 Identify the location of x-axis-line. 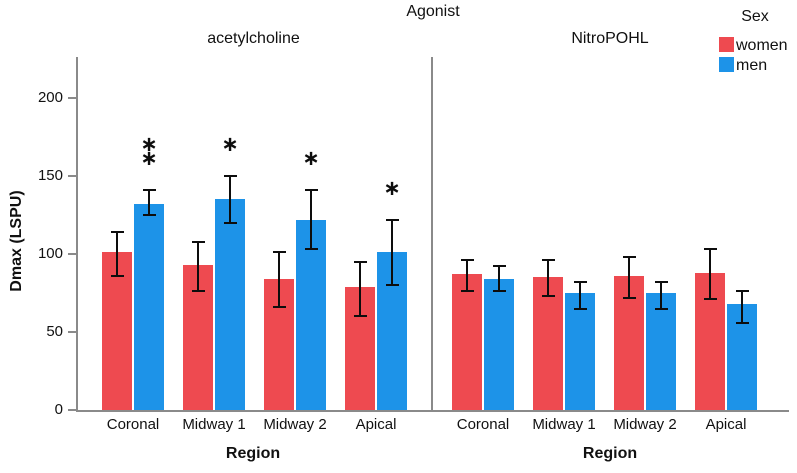
(432, 411).